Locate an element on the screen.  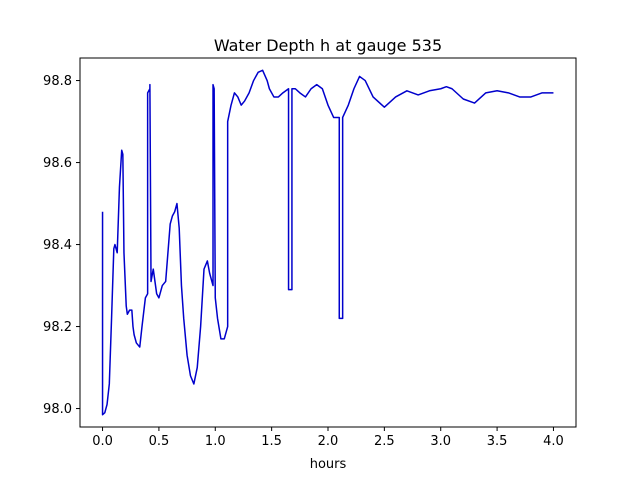
y-tick-label: 98.6 is located at coordinates (57, 163).